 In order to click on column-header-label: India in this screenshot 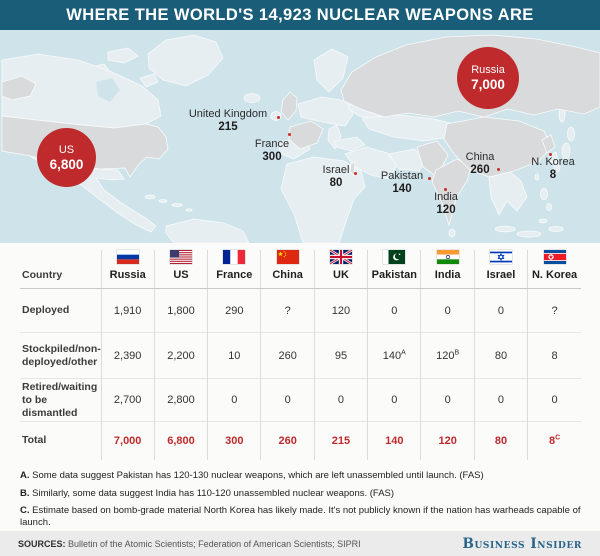, I will do `click(447, 275)`.